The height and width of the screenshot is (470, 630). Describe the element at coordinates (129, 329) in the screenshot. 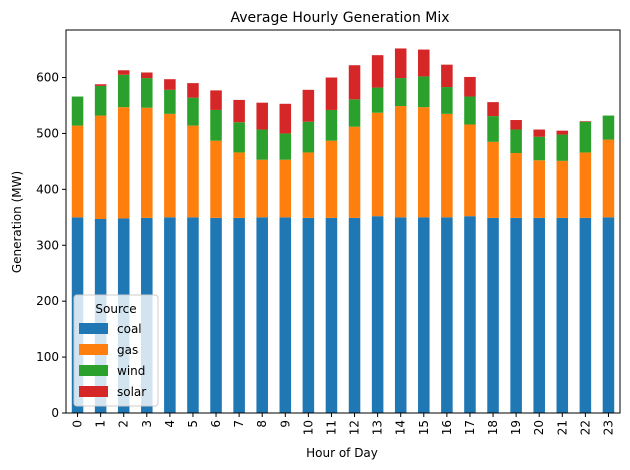

I see `legend-label-coal: coal` at that location.